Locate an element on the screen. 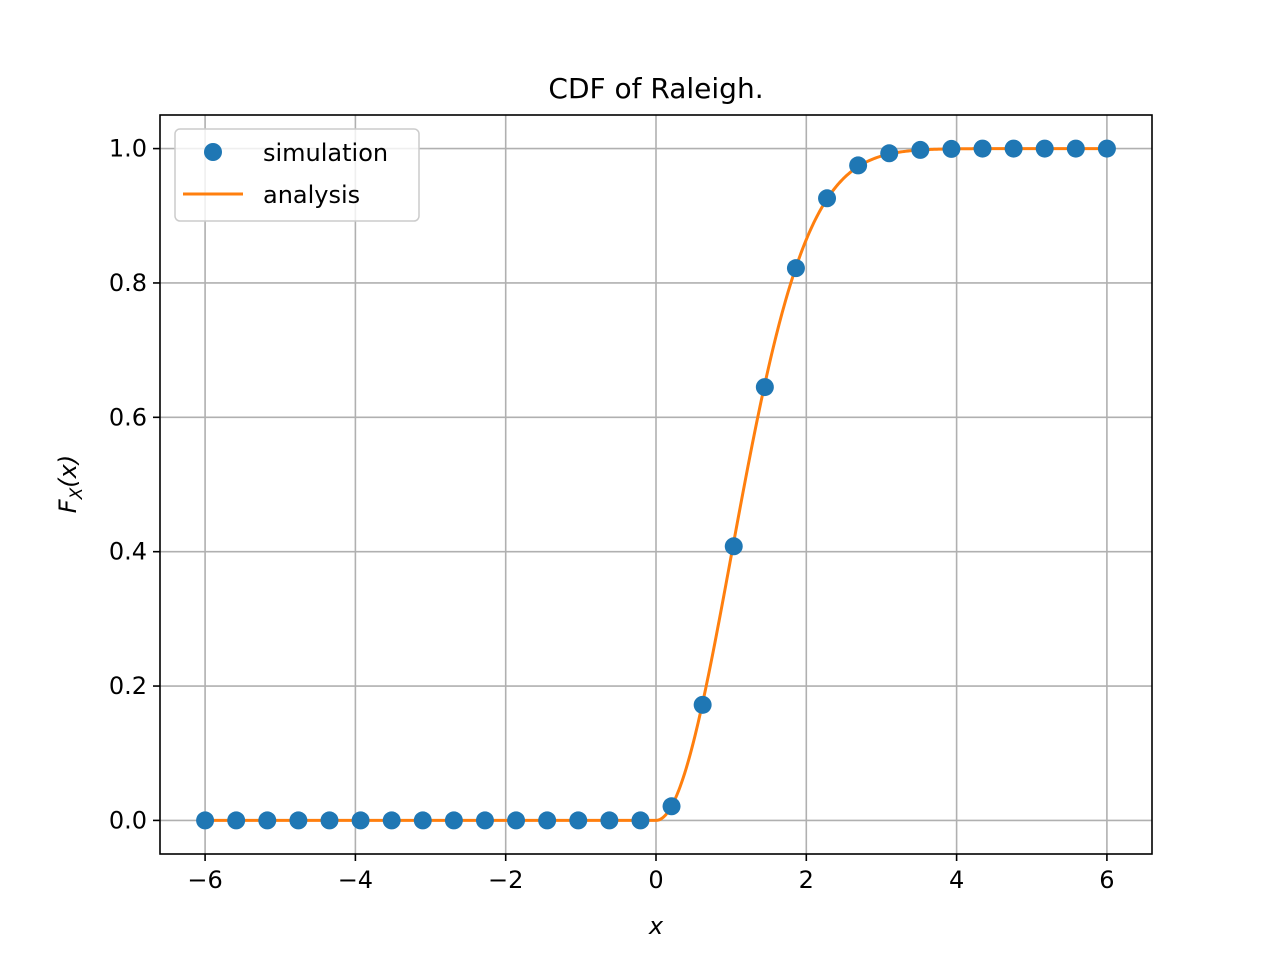 The width and height of the screenshot is (1280, 960). x-tick-label: −6 is located at coordinates (204, 880).